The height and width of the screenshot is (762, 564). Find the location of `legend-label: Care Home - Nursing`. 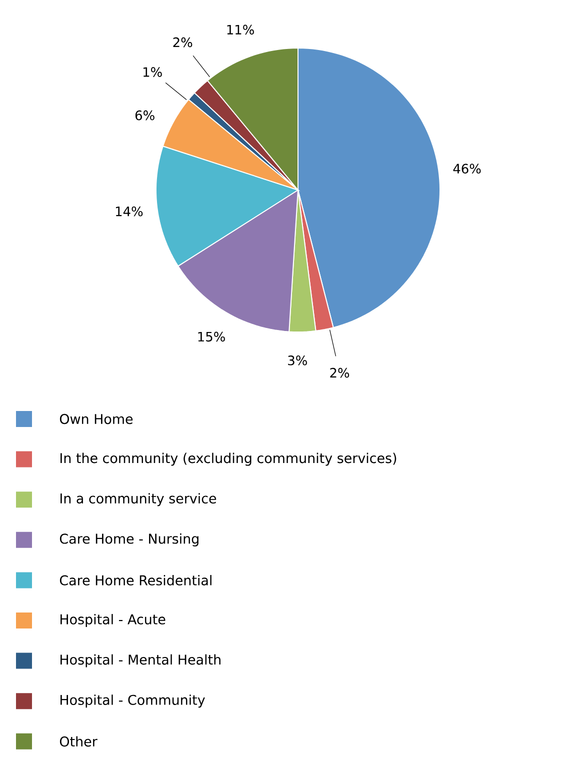

legend-label: Care Home - Nursing is located at coordinates (129, 539).